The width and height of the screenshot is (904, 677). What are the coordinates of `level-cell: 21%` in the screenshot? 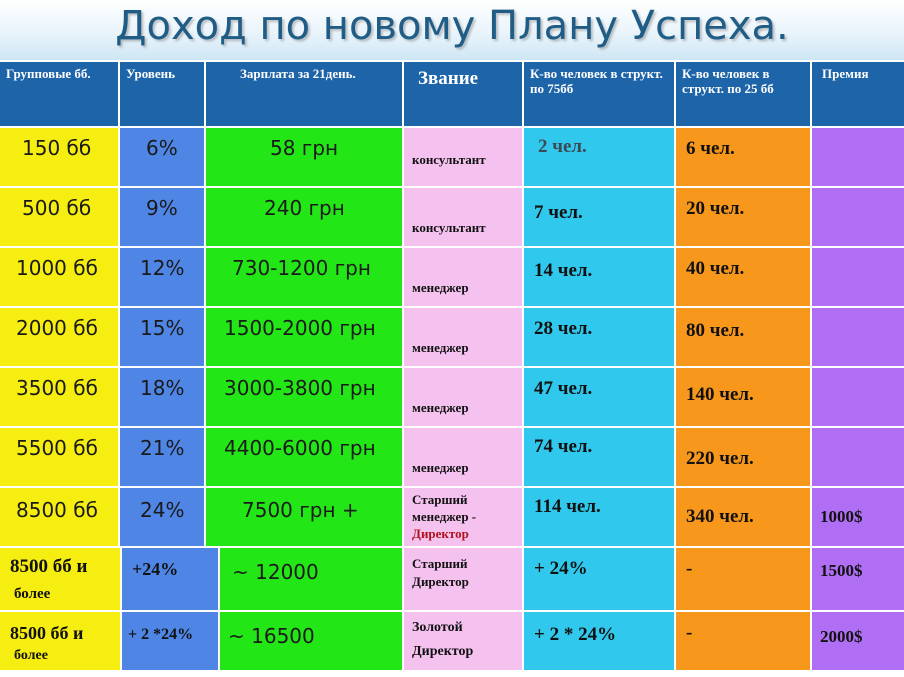 It's located at (162, 457).